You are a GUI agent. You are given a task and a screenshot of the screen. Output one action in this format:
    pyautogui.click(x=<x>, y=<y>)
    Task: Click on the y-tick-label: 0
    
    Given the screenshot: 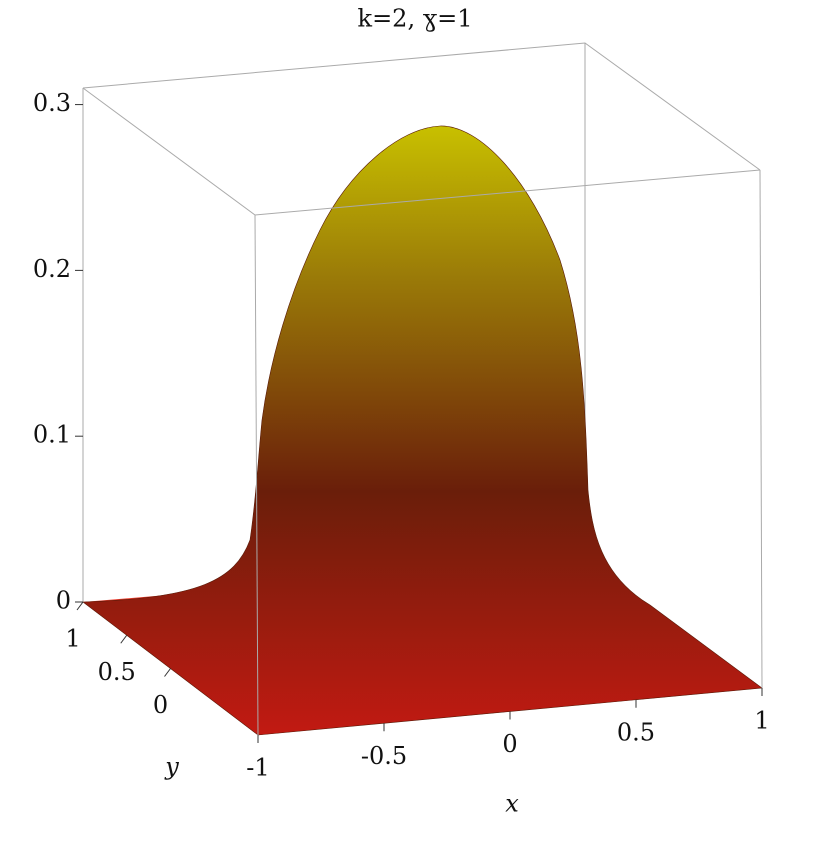 What is the action you would take?
    pyautogui.click(x=160, y=705)
    